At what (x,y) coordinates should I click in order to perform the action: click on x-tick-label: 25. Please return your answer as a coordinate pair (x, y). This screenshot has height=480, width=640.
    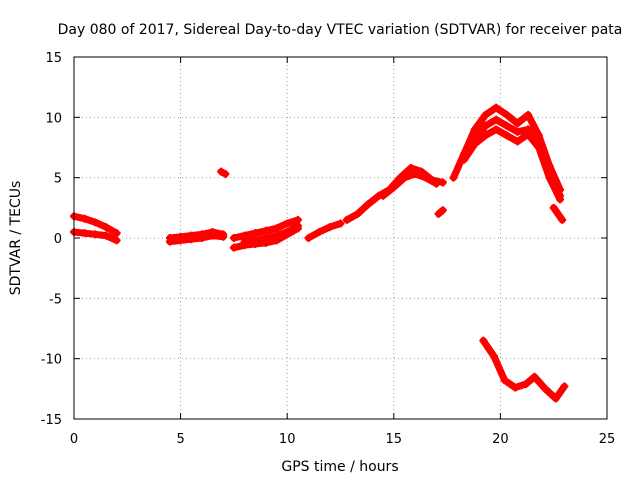
    Looking at the image, I should click on (607, 439).